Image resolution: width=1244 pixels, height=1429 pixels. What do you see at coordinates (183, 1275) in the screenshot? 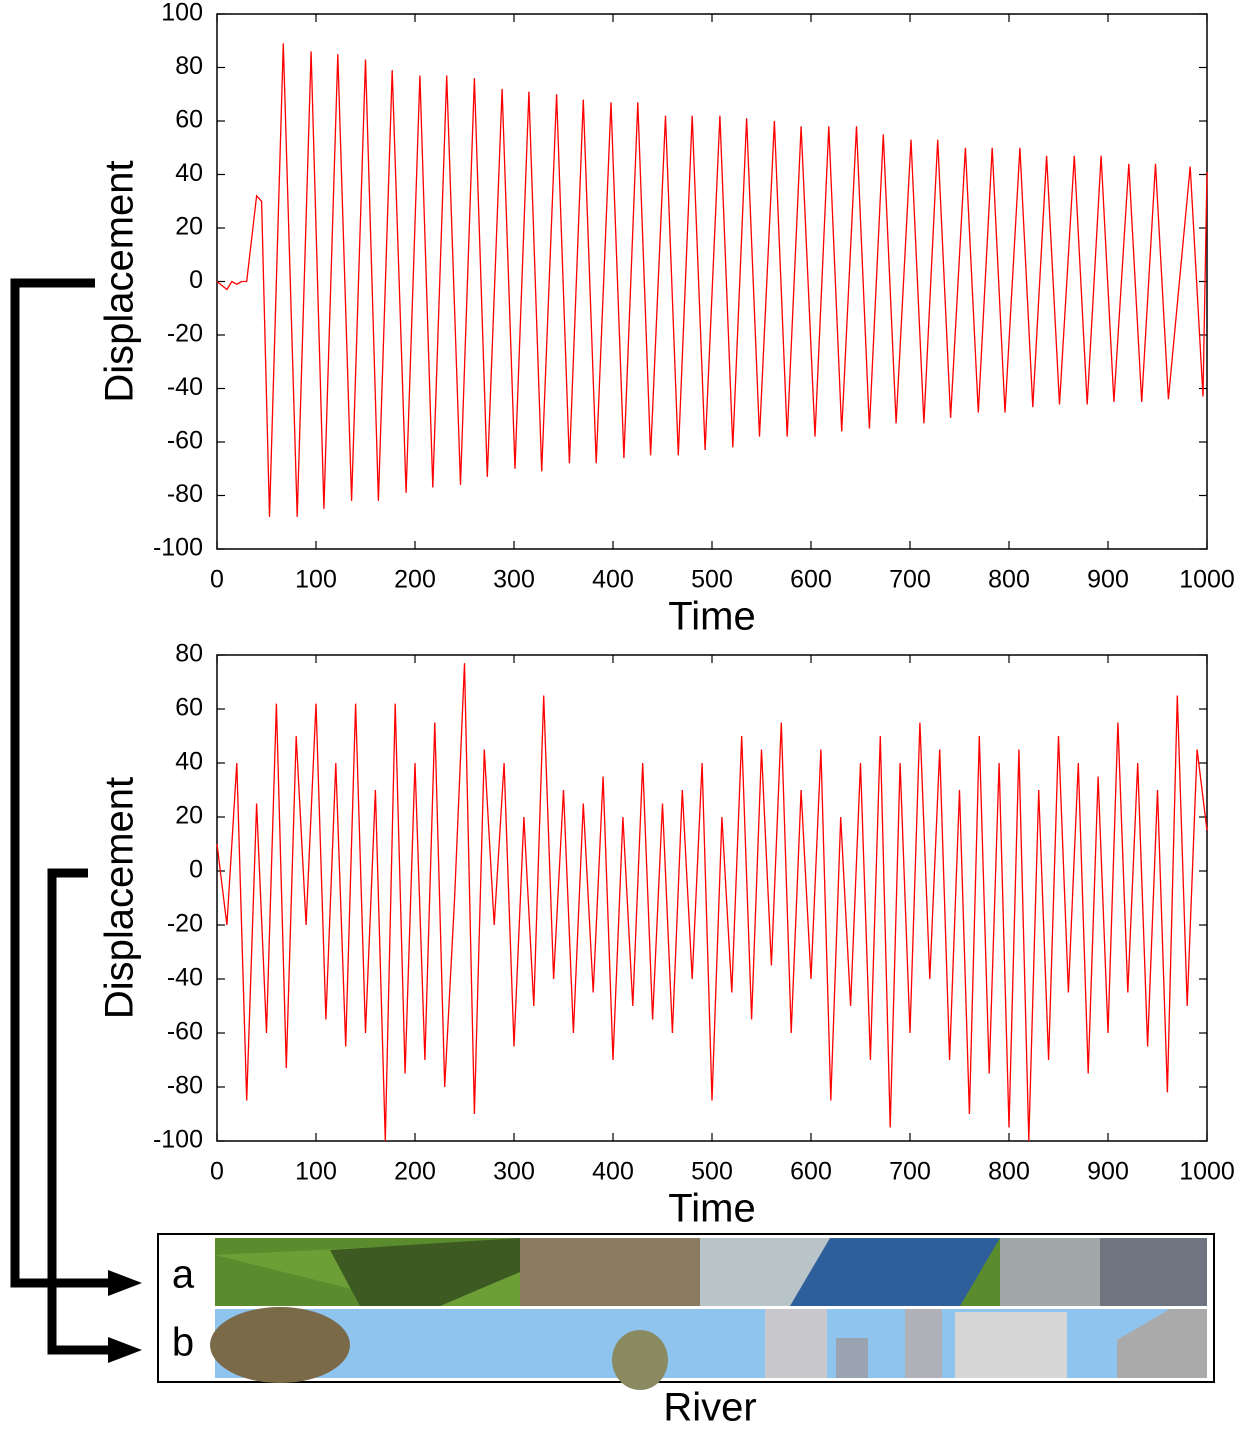
I see `strip-label: a` at bounding box center [183, 1275].